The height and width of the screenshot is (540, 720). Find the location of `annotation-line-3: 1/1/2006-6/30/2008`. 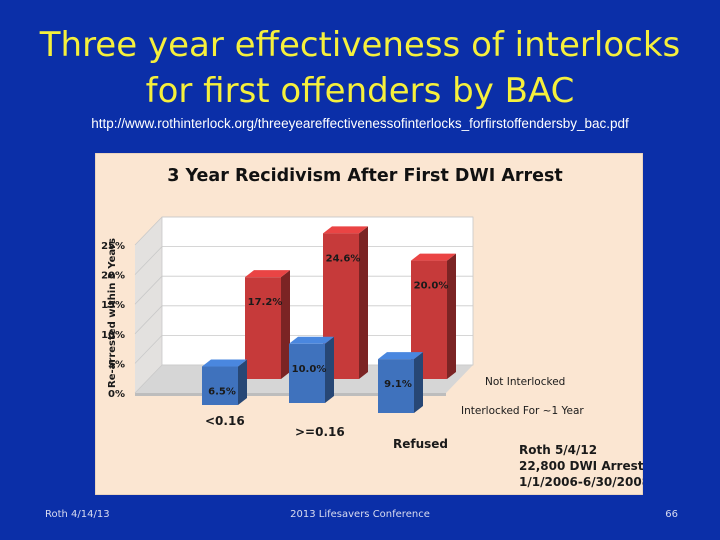

annotation-line-3: 1/1/2006-6/30/2008 is located at coordinates (581, 482).